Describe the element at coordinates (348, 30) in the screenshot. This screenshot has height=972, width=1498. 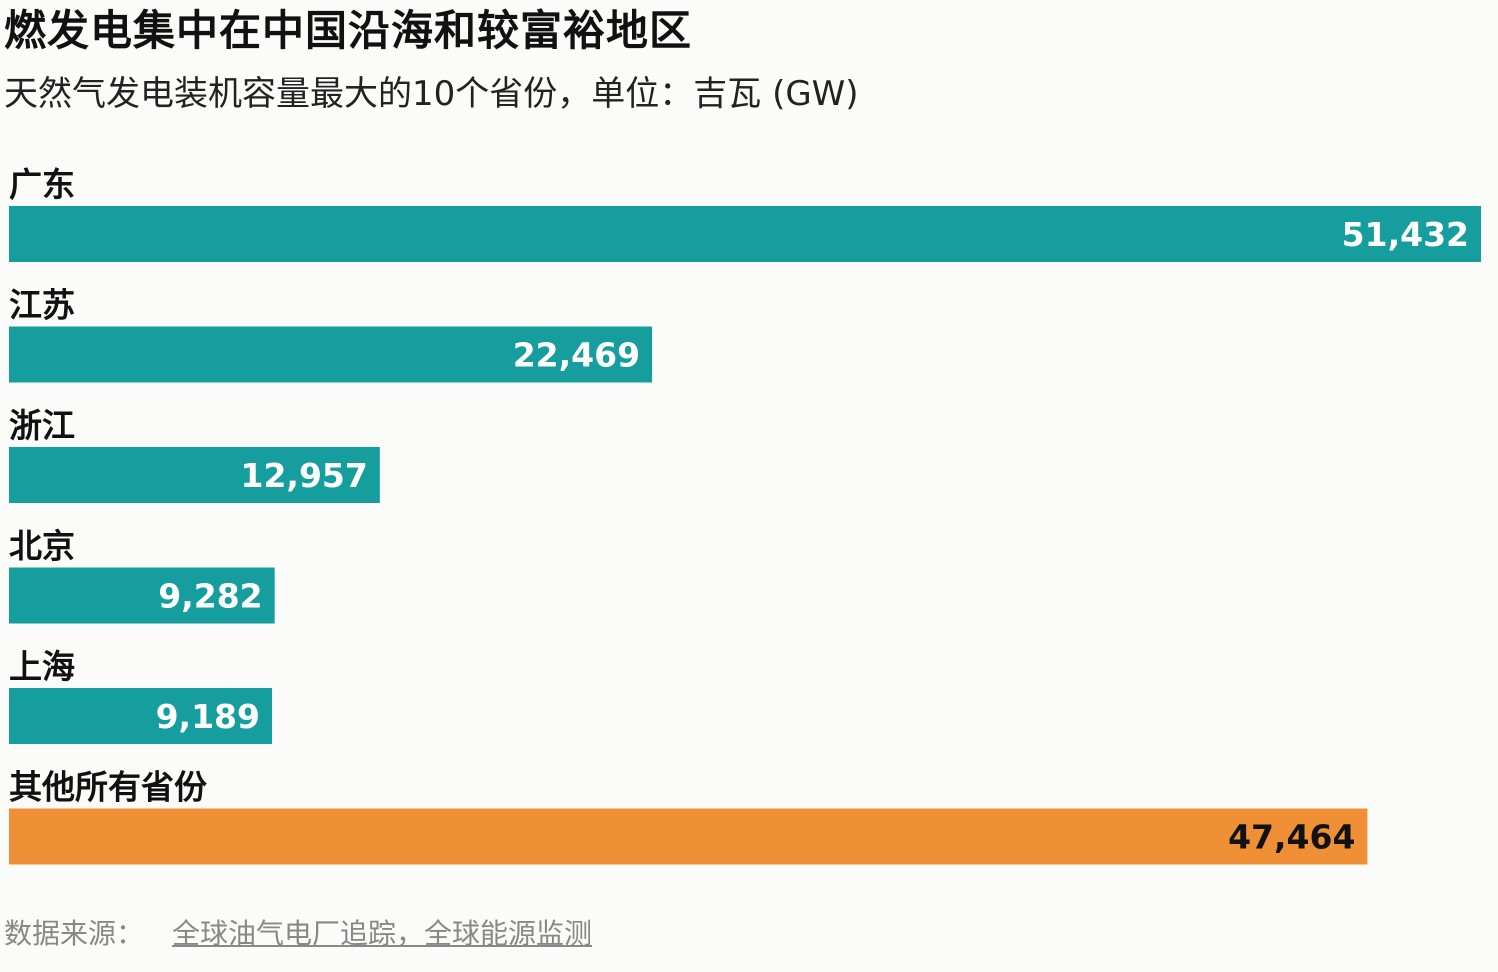
I see `chart-title: 燃发电集中在中国沿海和较富裕地区` at that location.